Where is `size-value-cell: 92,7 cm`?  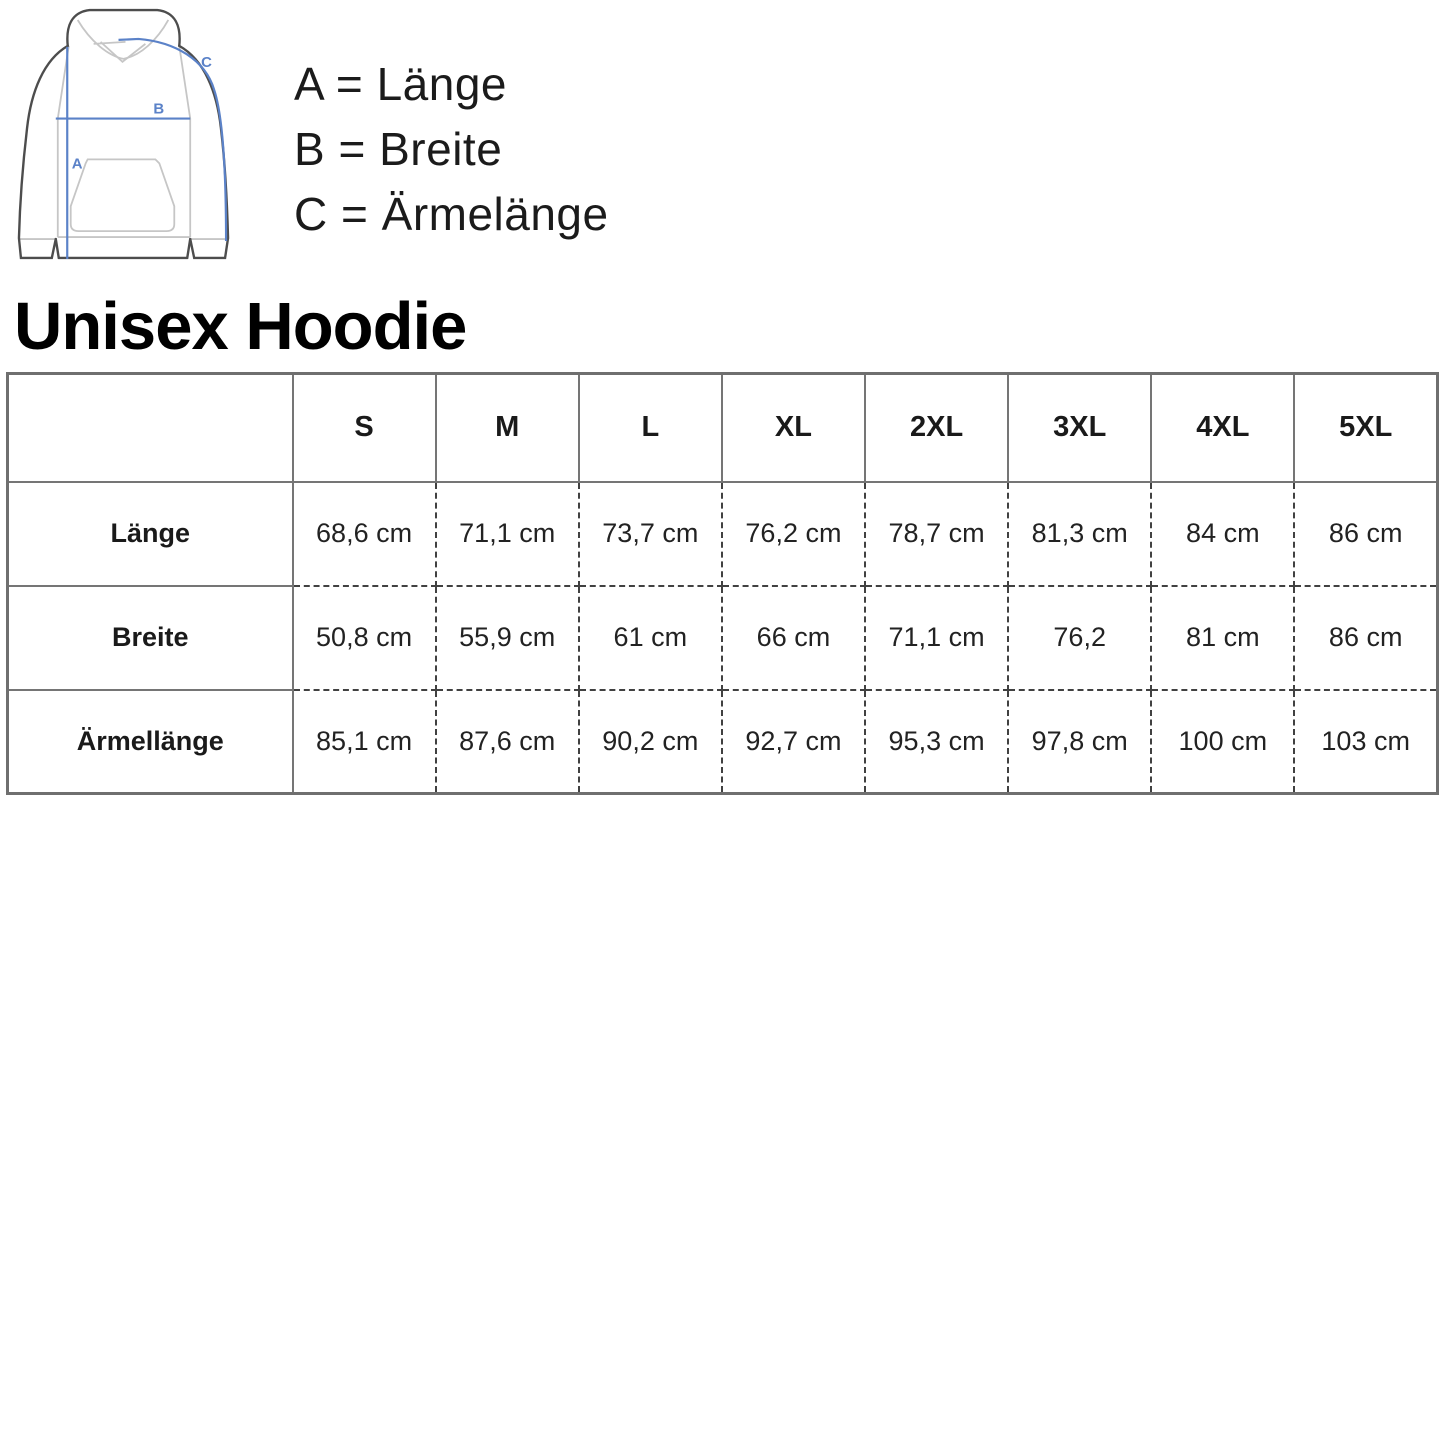 size-value-cell: 92,7 cm is located at coordinates (793, 741).